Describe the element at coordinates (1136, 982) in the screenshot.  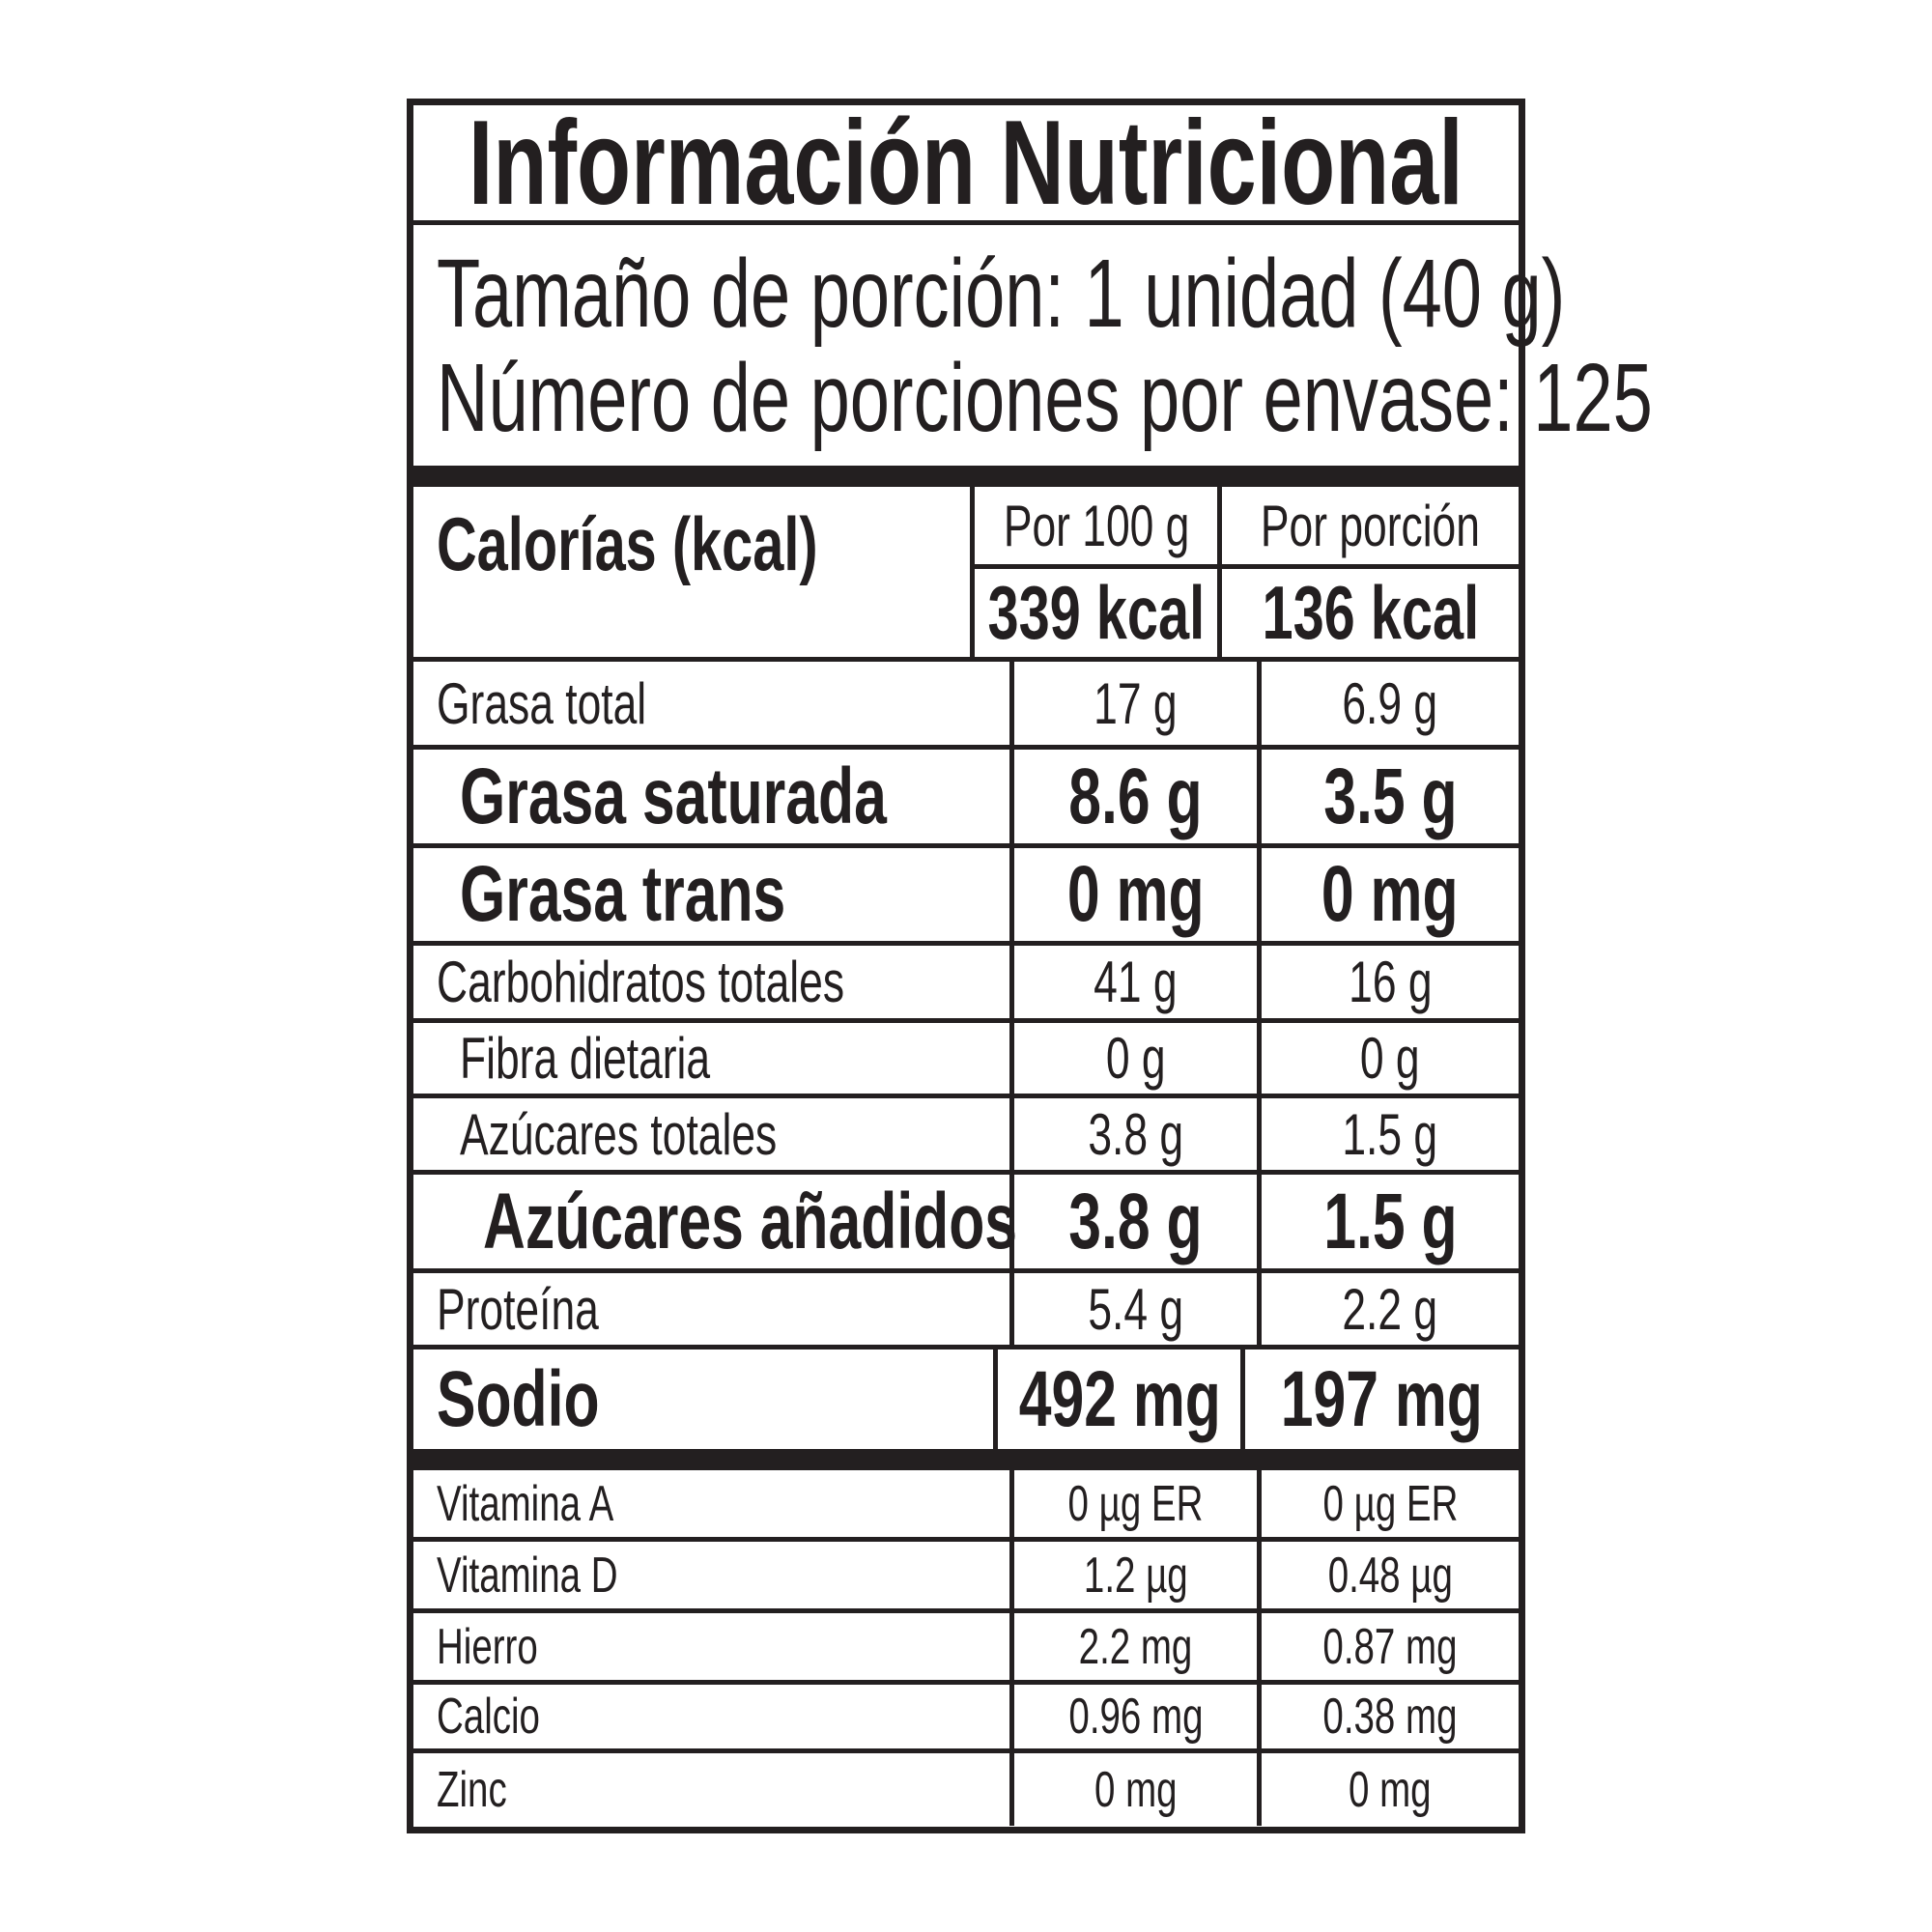
I see `value-per-100g: 41 g` at that location.